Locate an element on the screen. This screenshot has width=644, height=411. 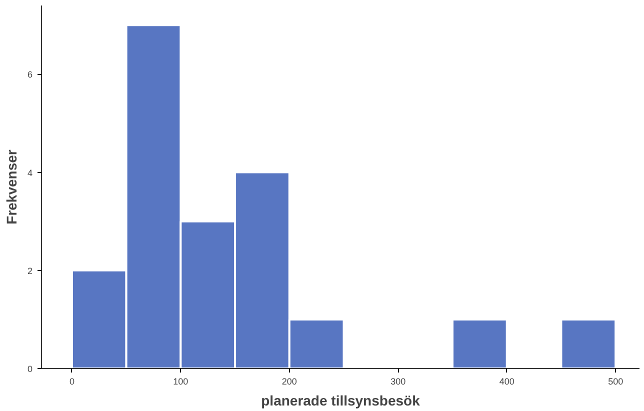
x-tick-label: 0 is located at coordinates (71, 381).